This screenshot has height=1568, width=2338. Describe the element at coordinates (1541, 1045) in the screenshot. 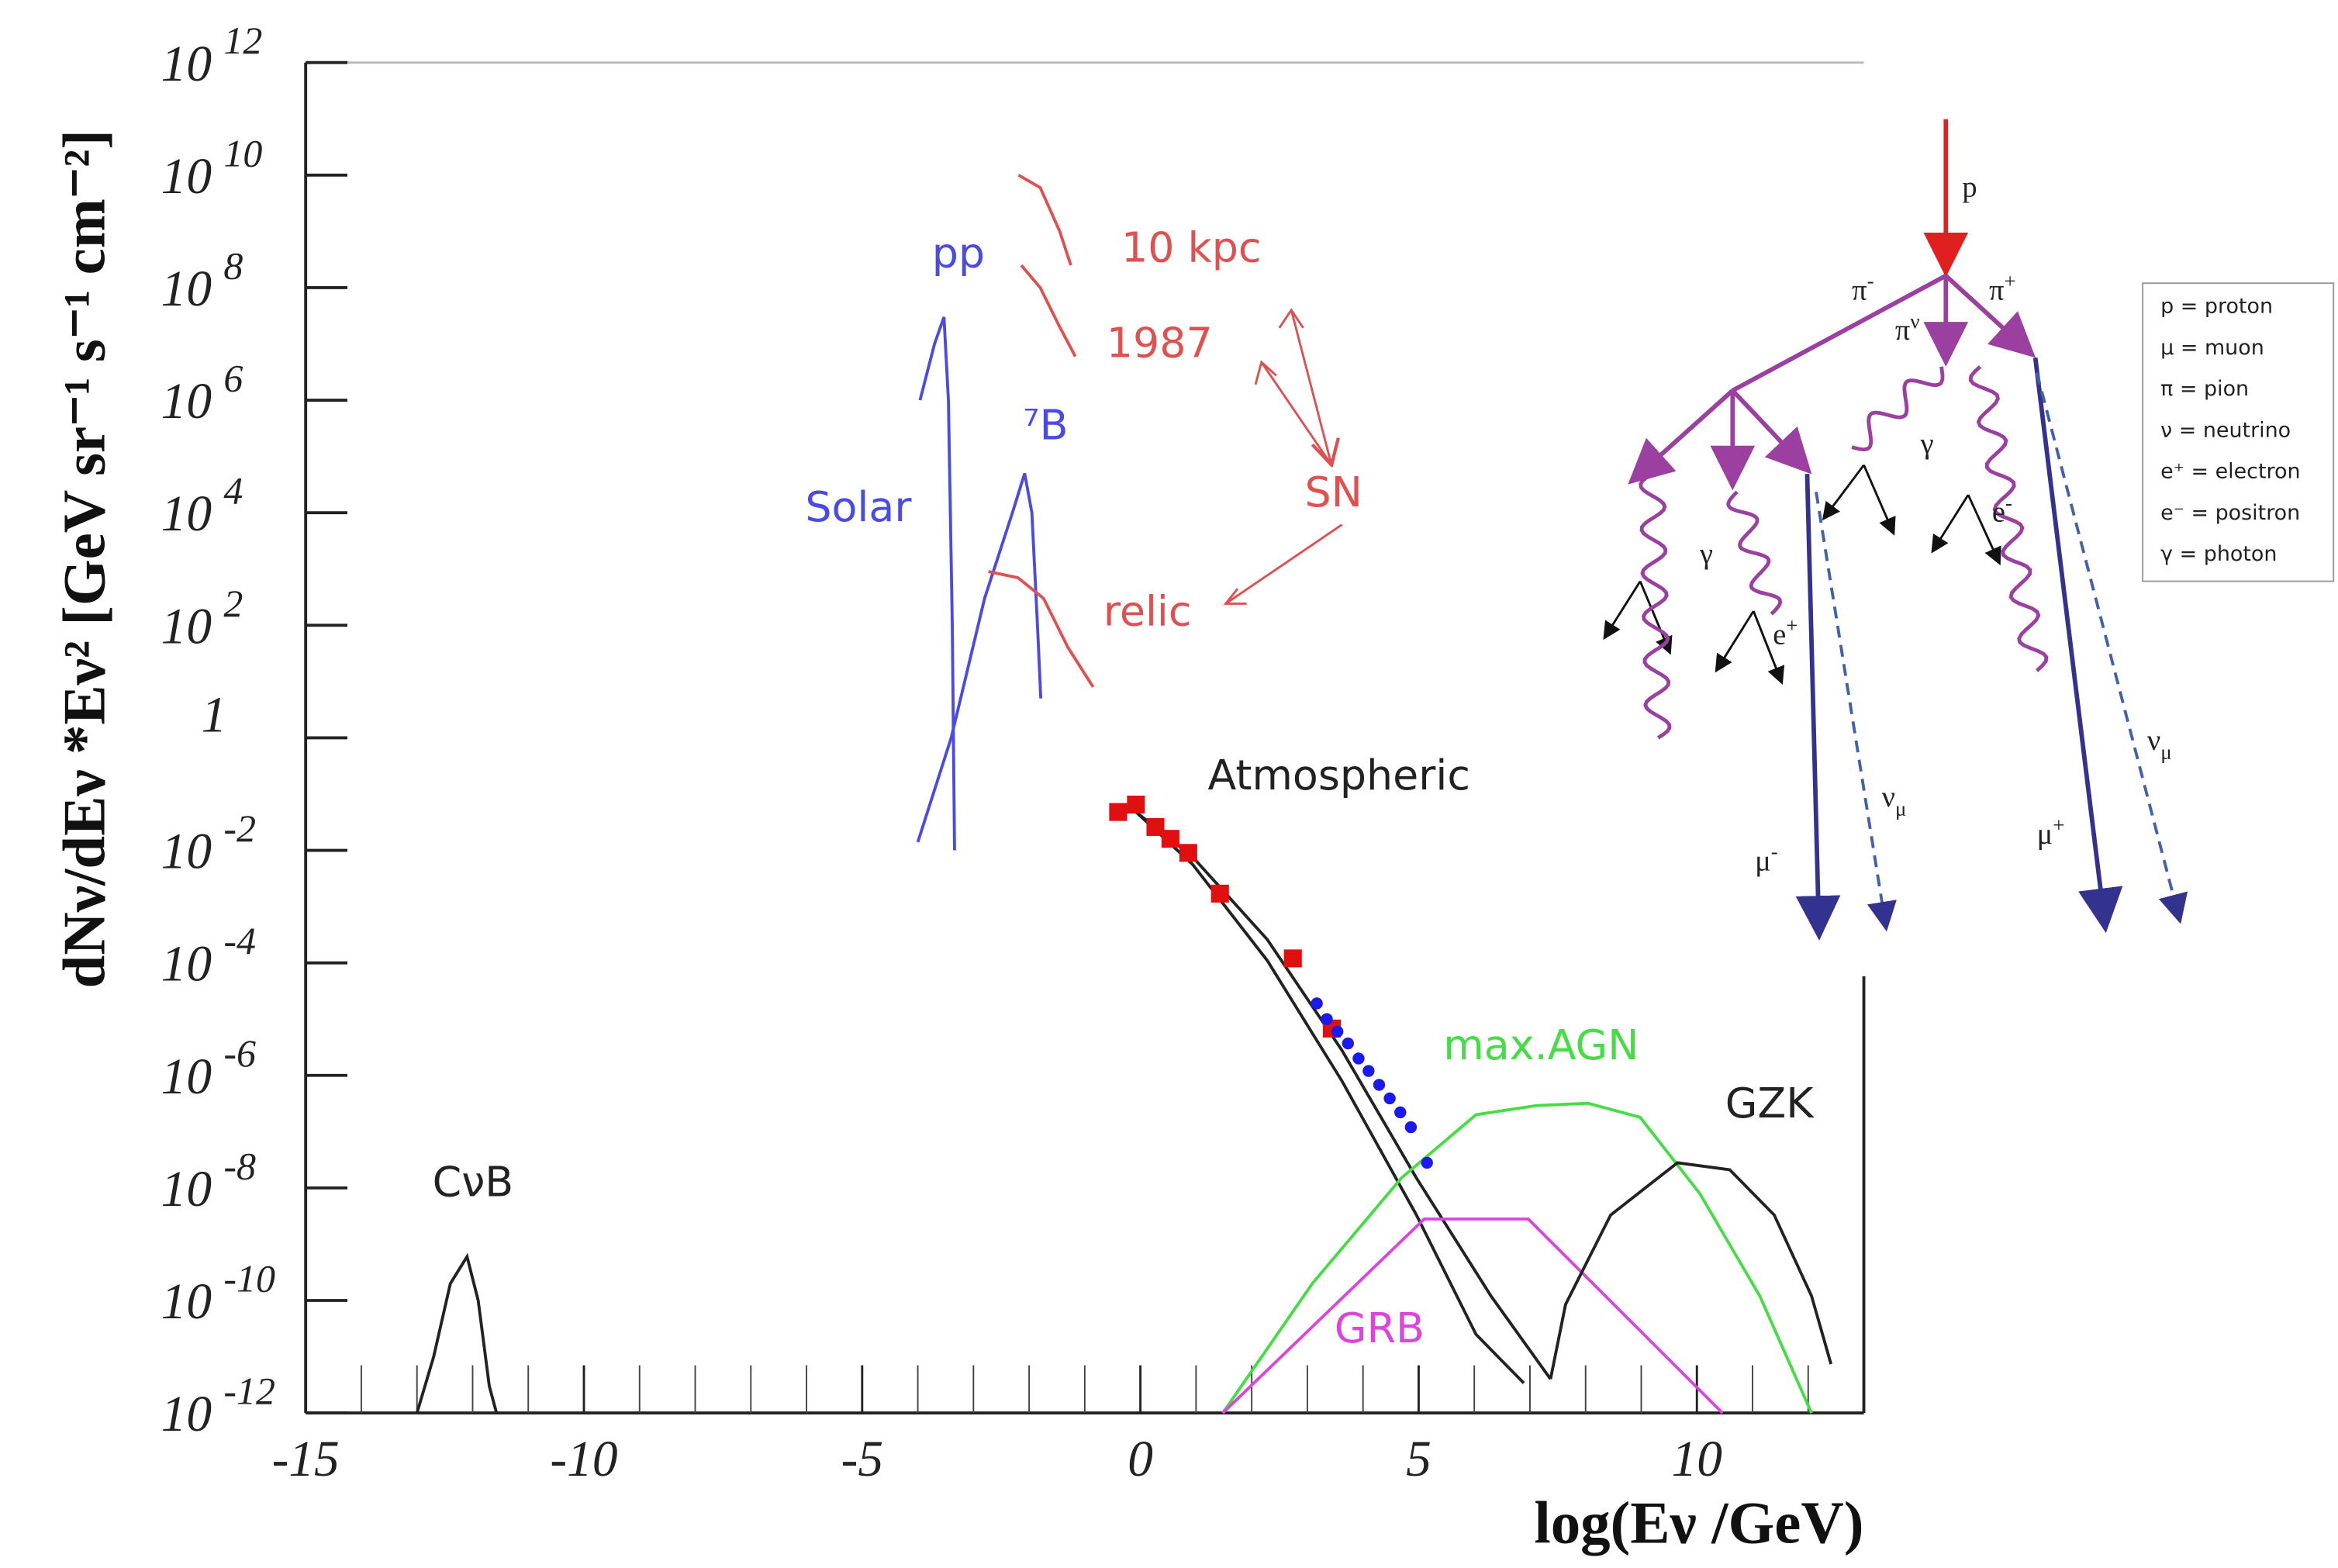

I see `series-label: max.AGN` at that location.